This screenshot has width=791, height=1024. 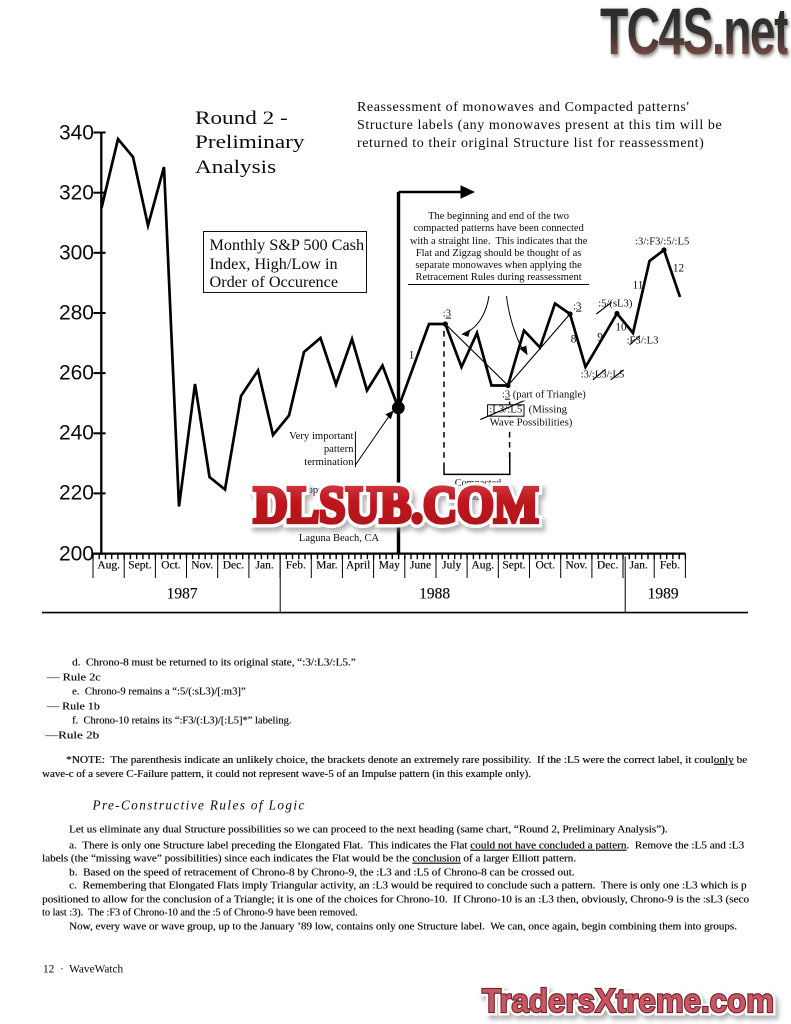 I want to click on svg-text: DLSUB.COM, so click(x=396, y=505).